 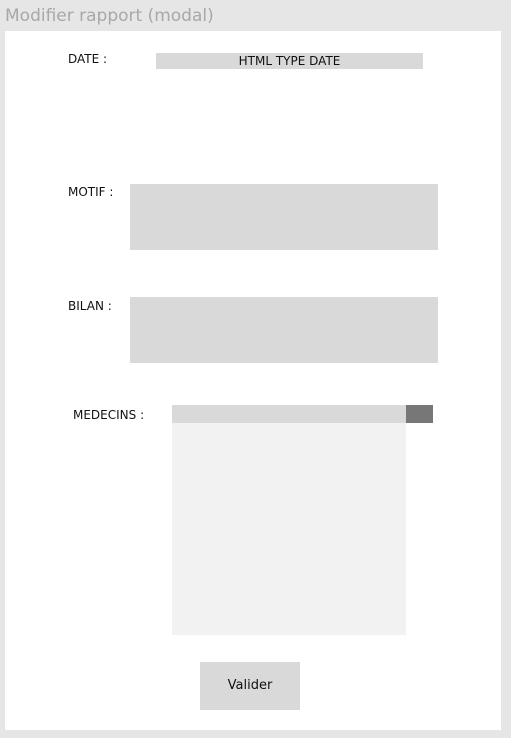 I want to click on medecins-dropdown-toggle, so click(x=419, y=414).